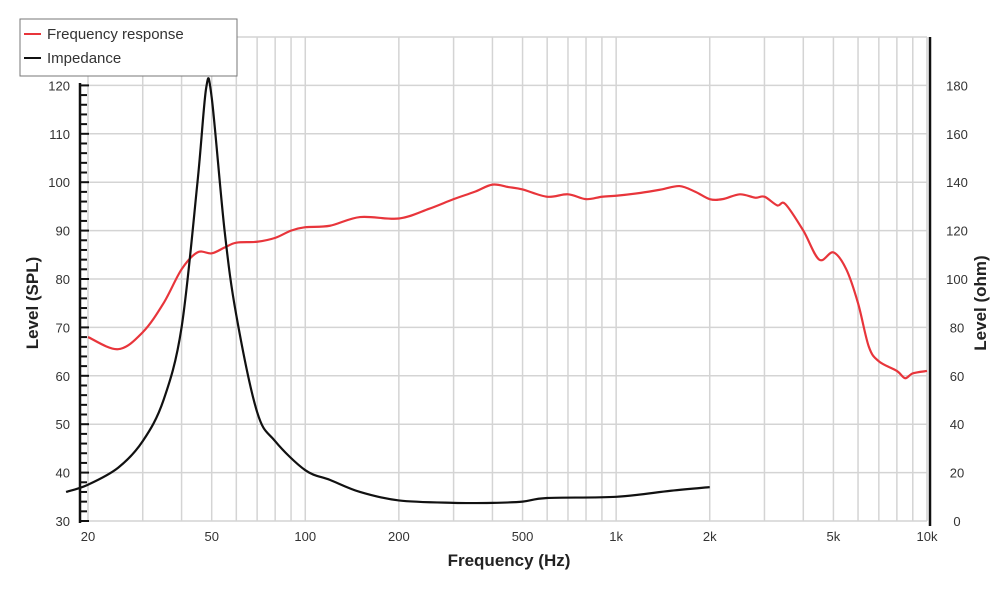 This screenshot has height=600, width=1000. Describe the element at coordinates (509, 560) in the screenshot. I see `x-axis-label: Frequency (Hz)` at that location.